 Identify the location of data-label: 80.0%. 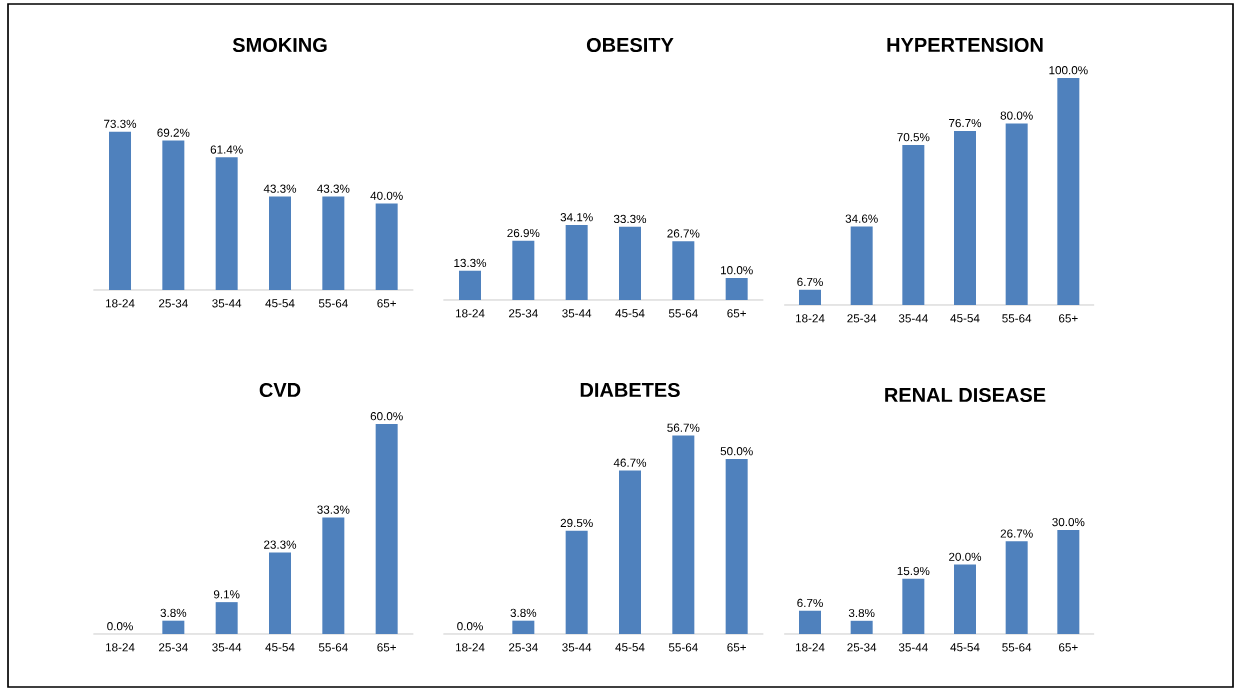
(1016, 115).